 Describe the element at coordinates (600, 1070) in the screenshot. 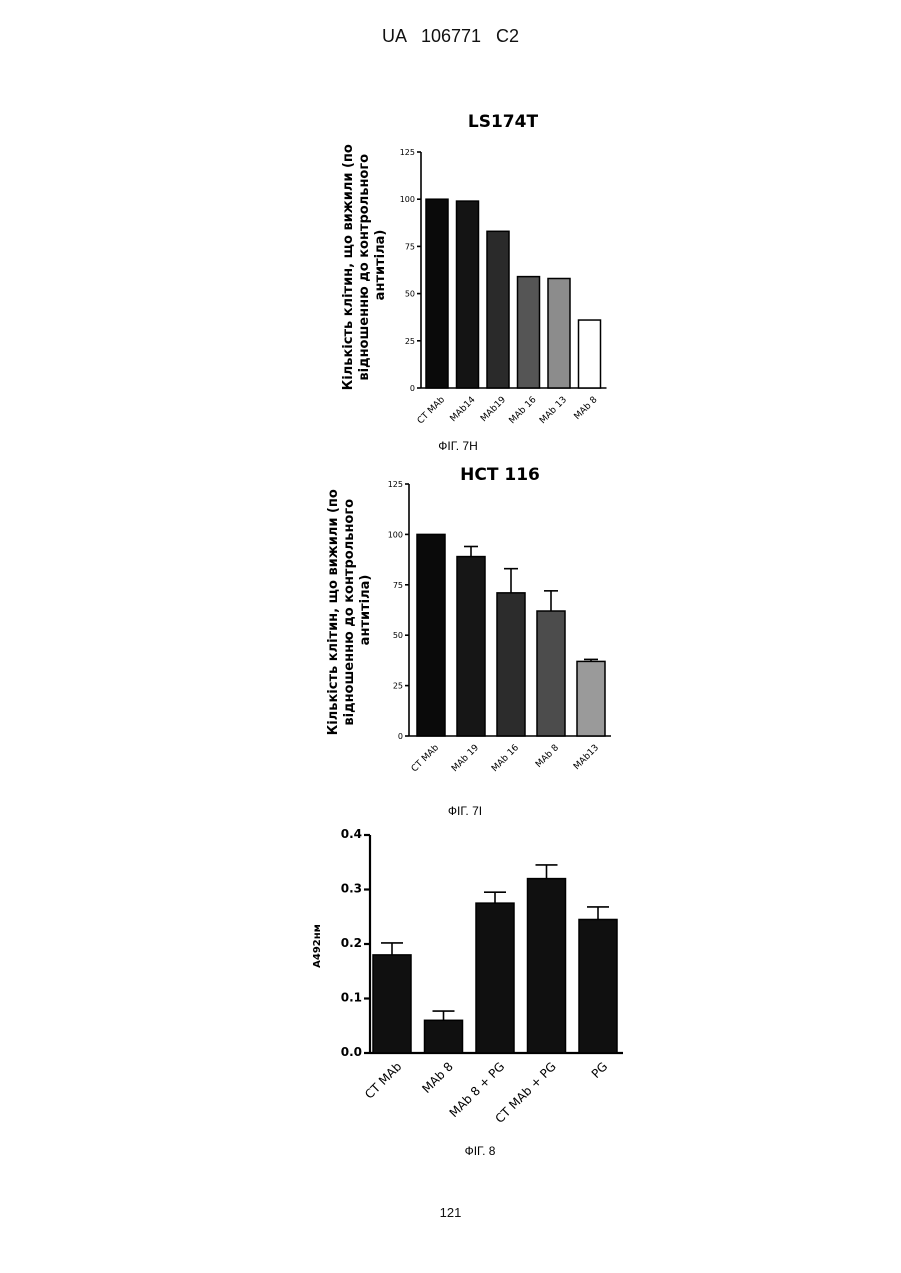

I see `category-label: PG` at that location.